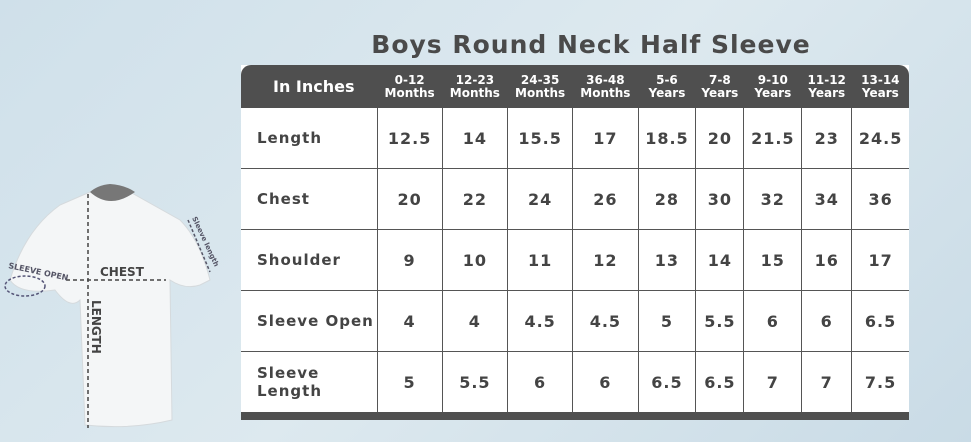 This screenshot has height=442, width=971. Describe the element at coordinates (539, 138) in the screenshot. I see `size-value: 15.5` at that location.